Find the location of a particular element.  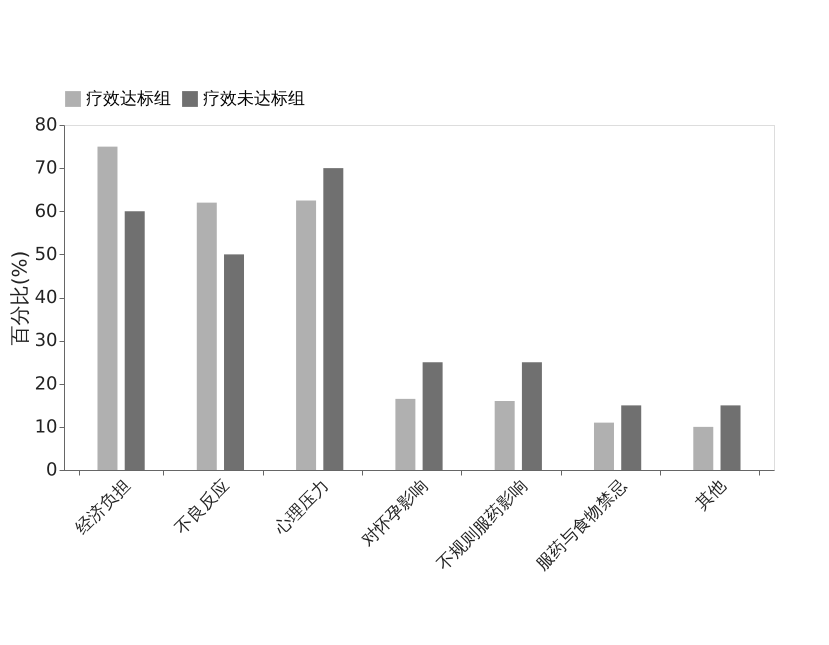

y-tick-label: 30 is located at coordinates (46, 341).